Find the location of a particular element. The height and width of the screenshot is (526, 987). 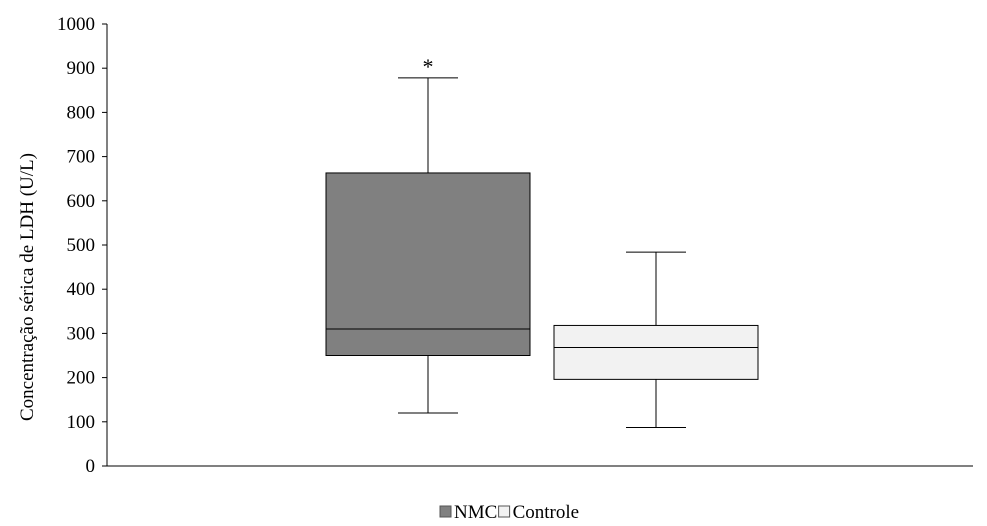

legend-swatch-nmc is located at coordinates (445, 511).